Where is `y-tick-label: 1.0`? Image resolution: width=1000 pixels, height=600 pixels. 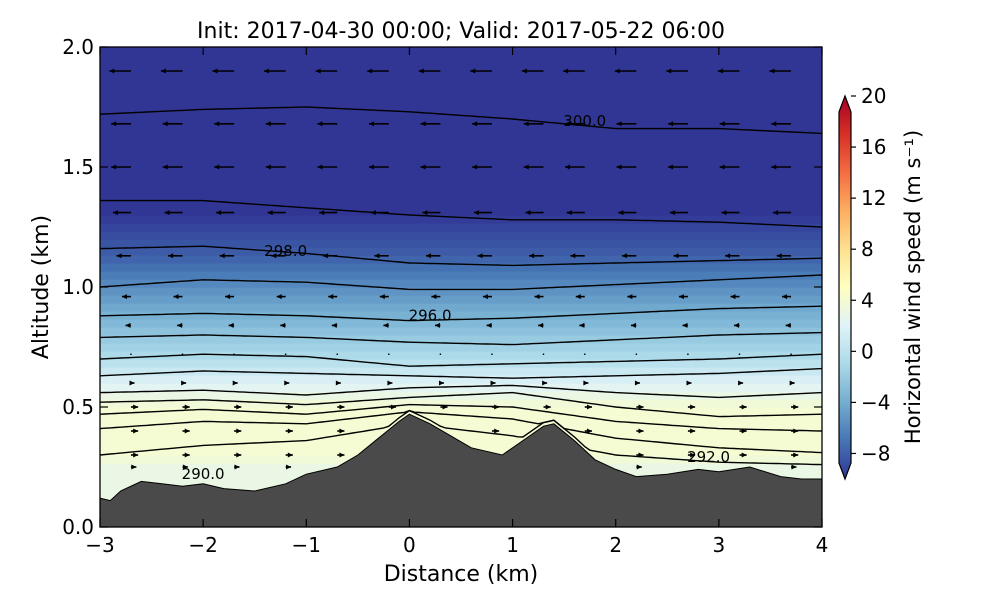
y-tick-label: 1.0 is located at coordinates (78, 287).